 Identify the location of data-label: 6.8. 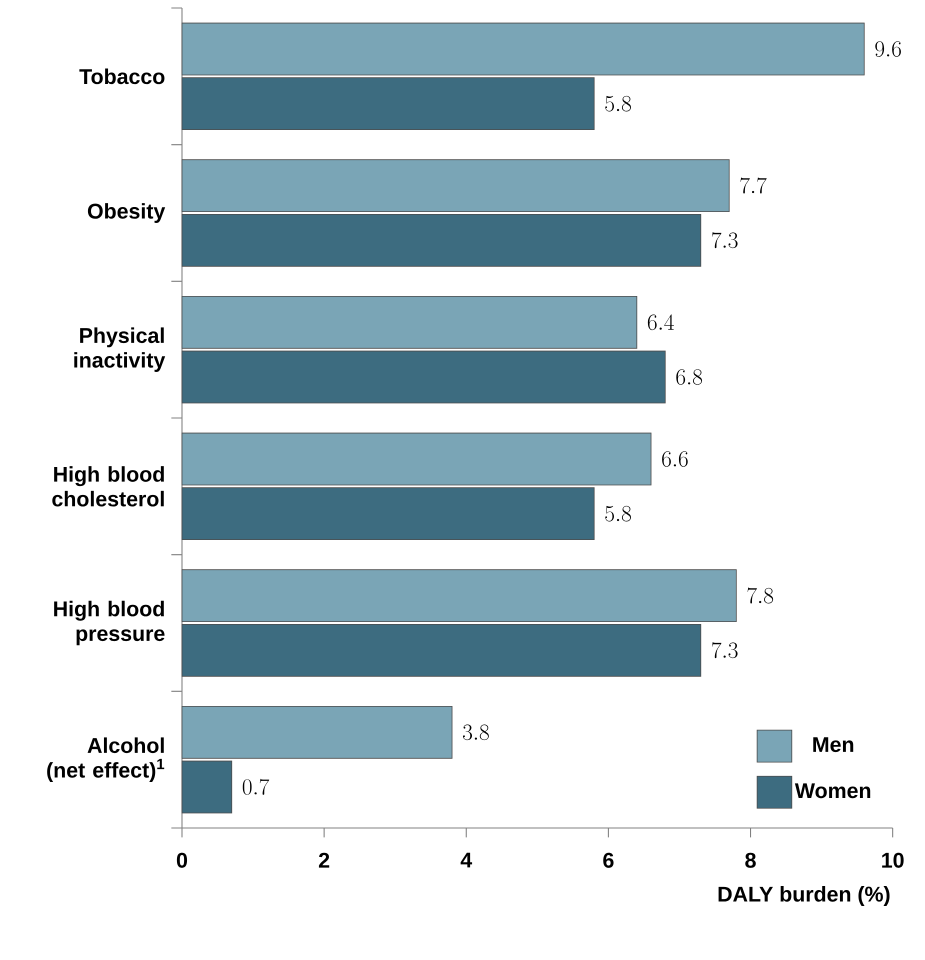
(689, 377).